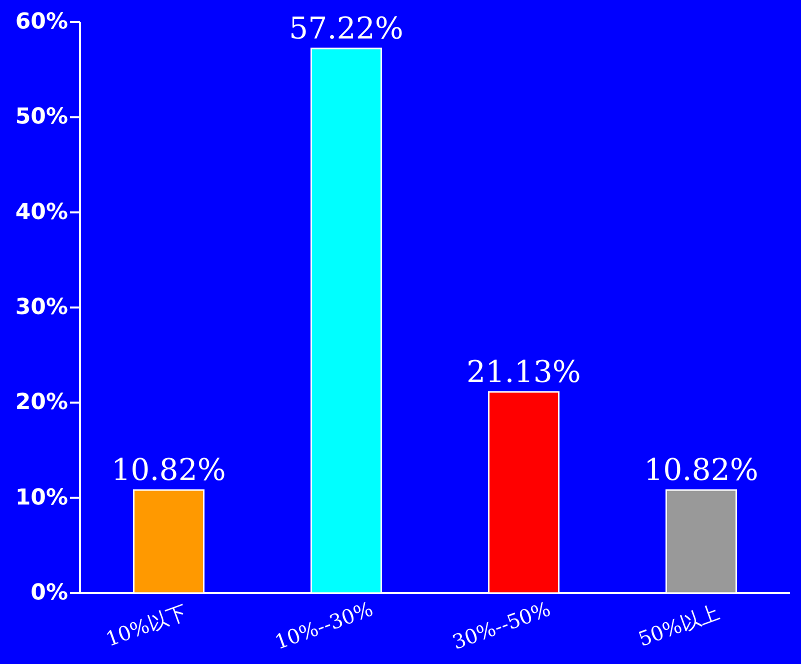  Describe the element at coordinates (41, 22) in the screenshot. I see `y-tick-label: 60%` at that location.